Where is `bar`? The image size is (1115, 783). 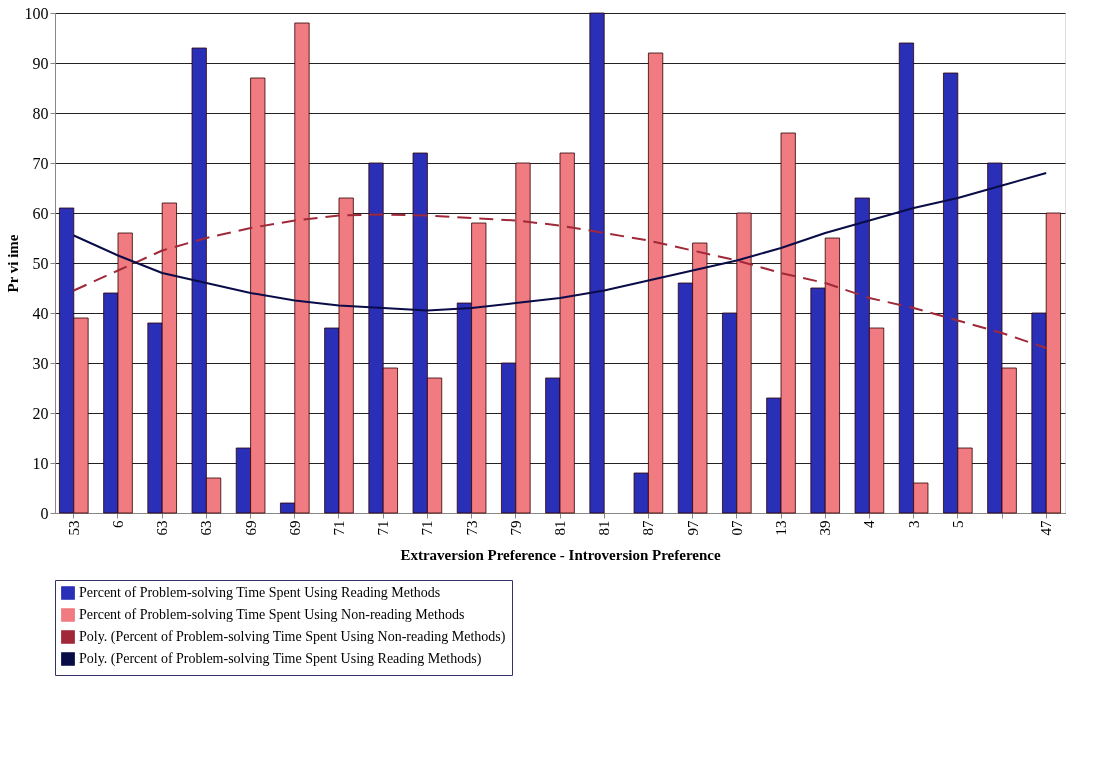 bar is located at coordinates (597, 263).